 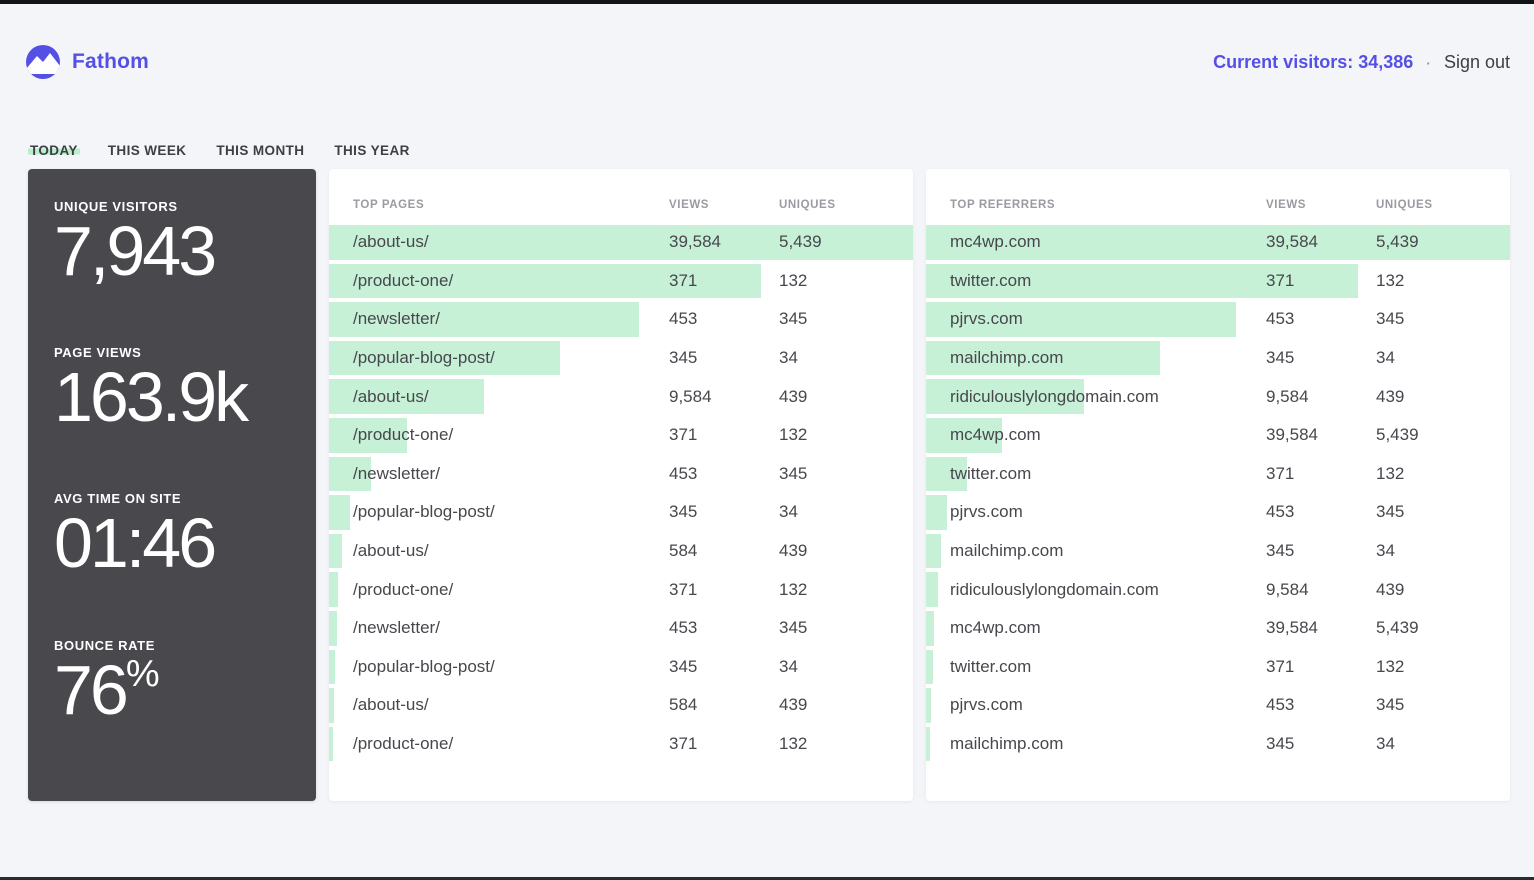 What do you see at coordinates (621, 667) in the screenshot?
I see `table-row: /popular-blog-post/ 345 34` at bounding box center [621, 667].